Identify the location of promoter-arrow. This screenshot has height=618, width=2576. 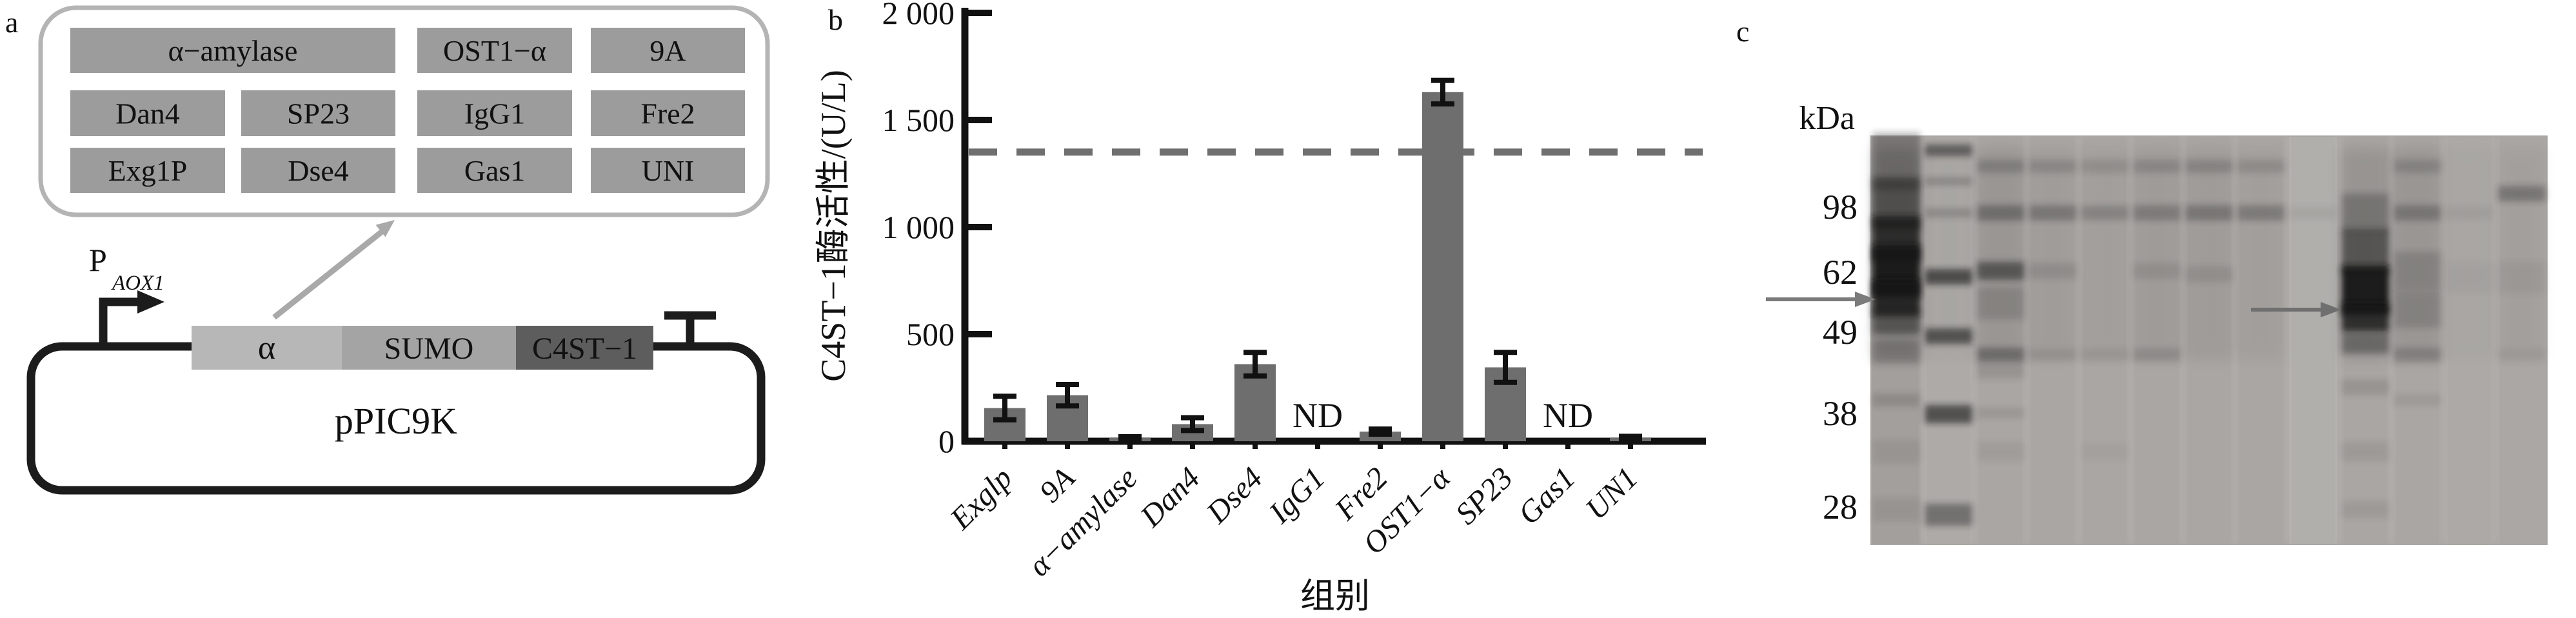
(118, 323).